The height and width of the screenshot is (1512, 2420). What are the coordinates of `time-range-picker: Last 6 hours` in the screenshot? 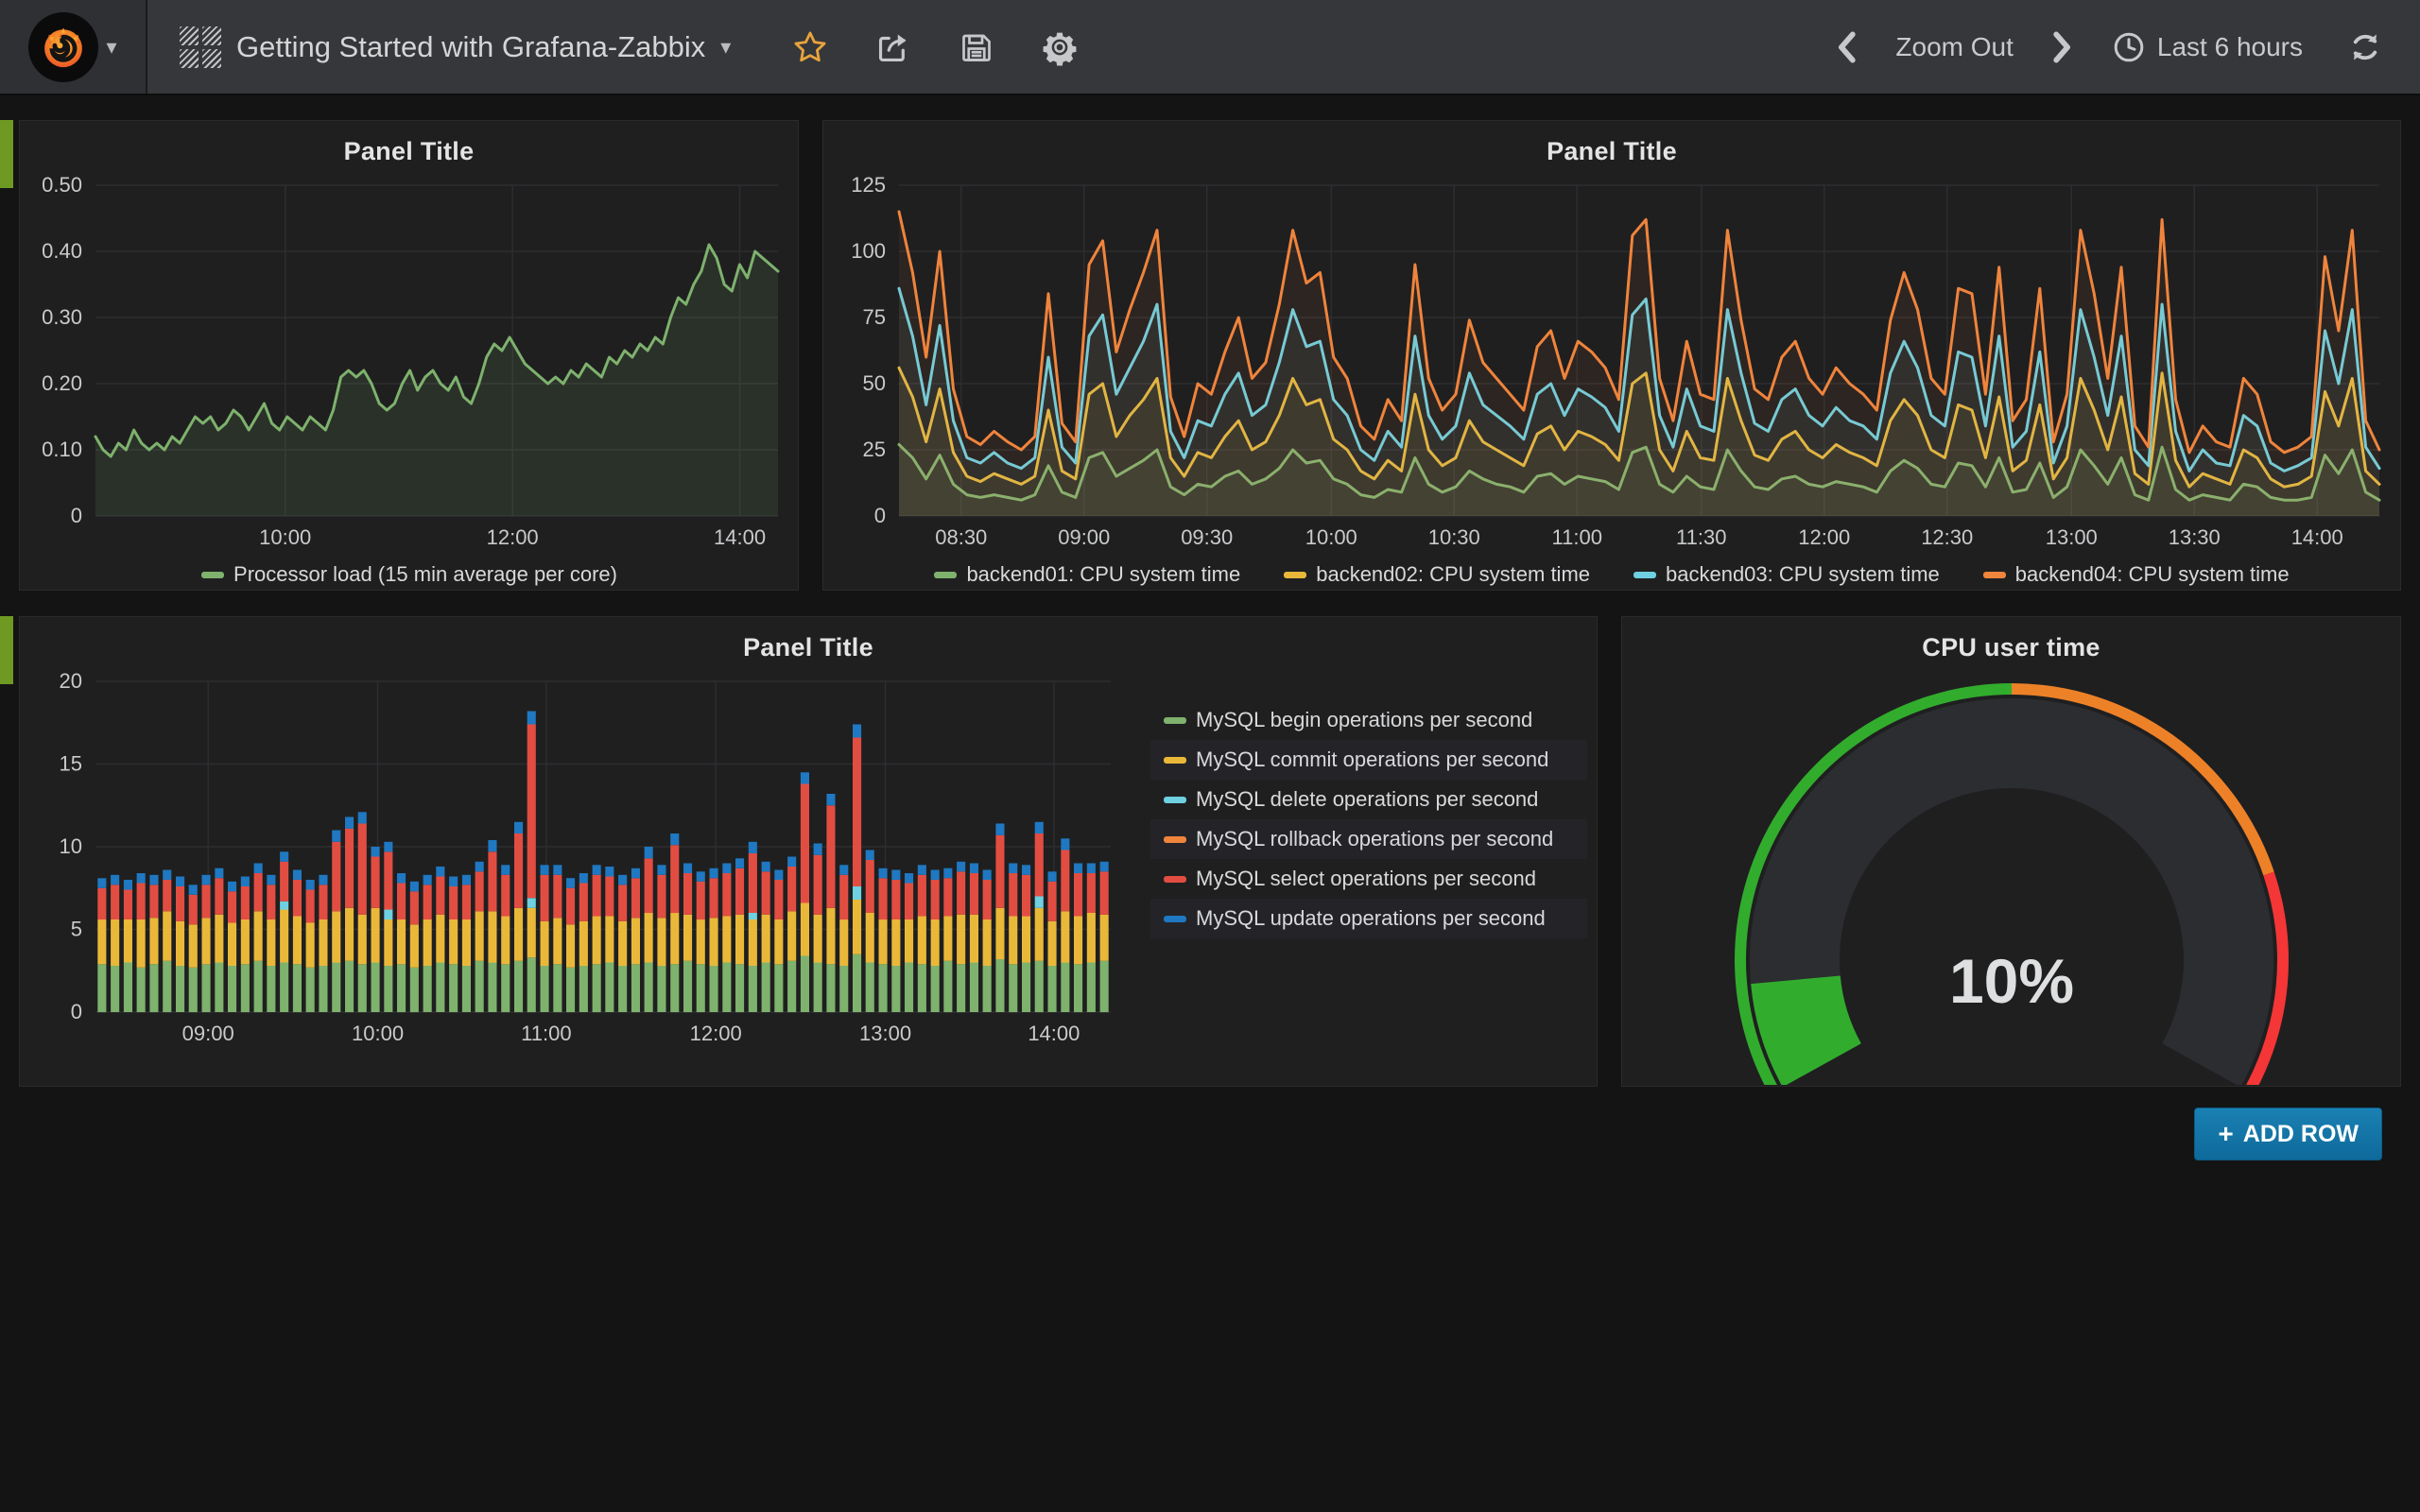 It's located at (2207, 47).